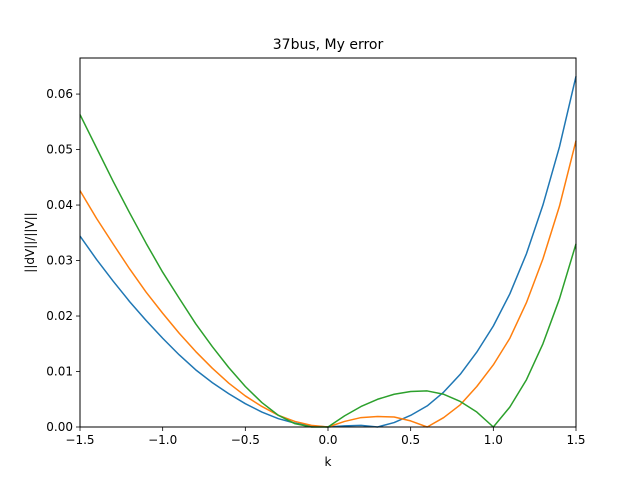 The height and width of the screenshot is (484, 640). What do you see at coordinates (79, 440) in the screenshot?
I see `x-tick-label: −1.5` at bounding box center [79, 440].